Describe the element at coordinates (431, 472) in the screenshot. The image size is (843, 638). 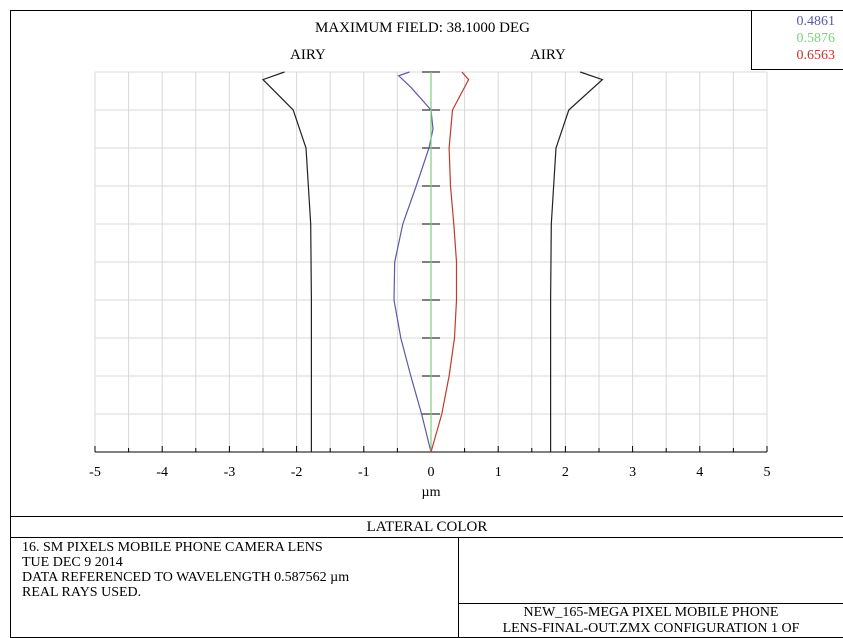
I see `x-tick-label: 0` at that location.